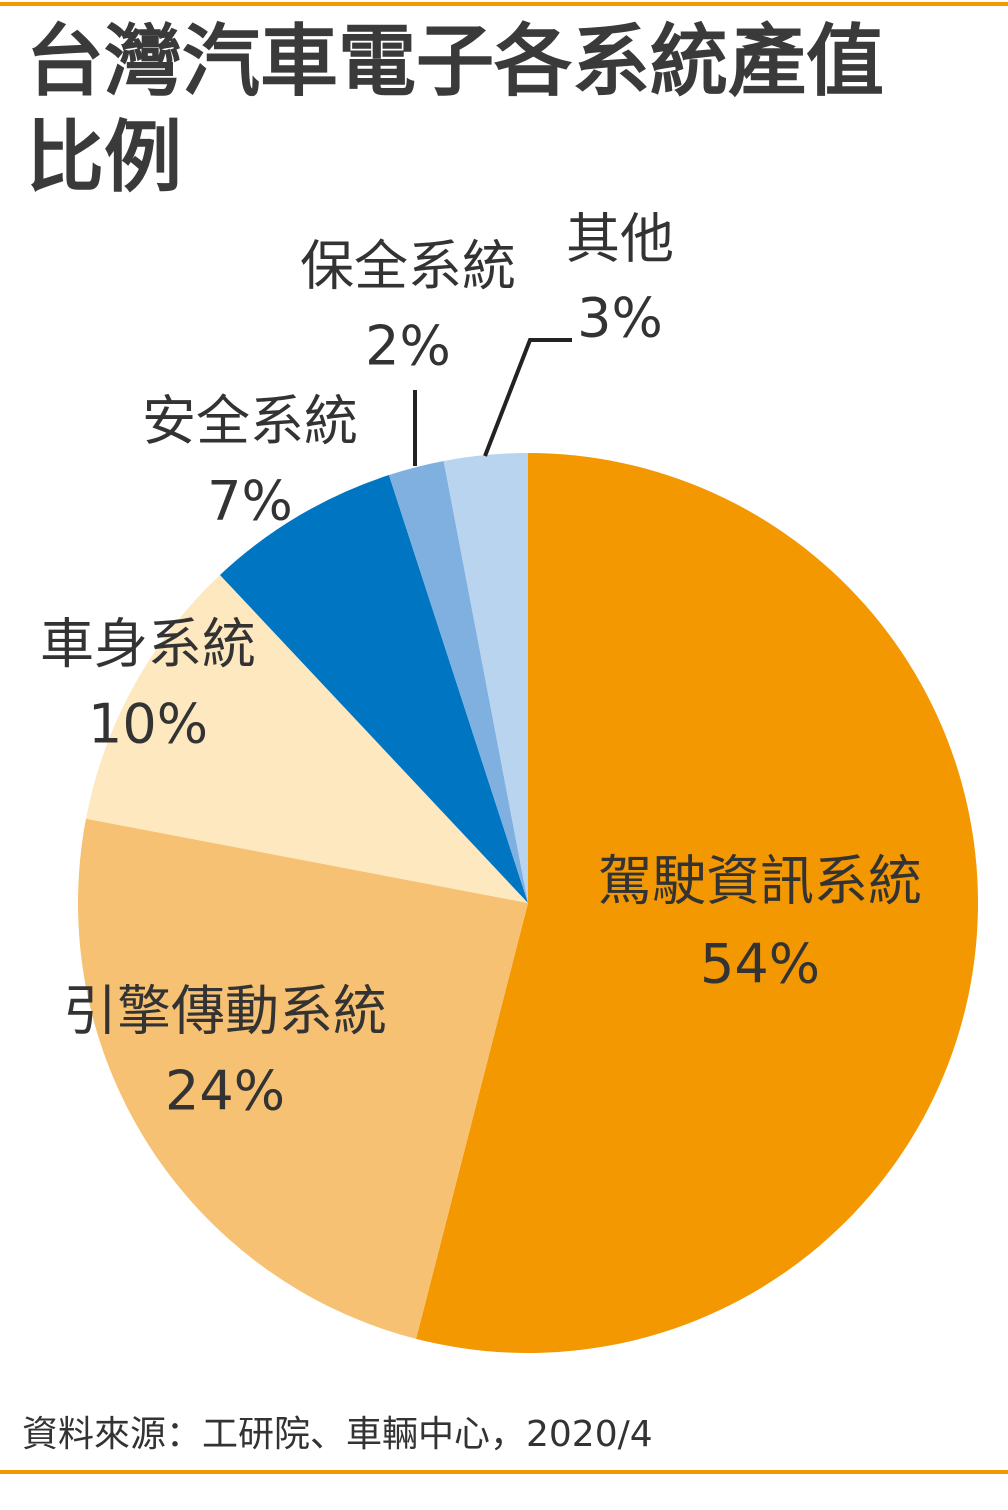 This screenshot has height=1510, width=1008. I want to click on slice-label: 車身系統, so click(148, 644).